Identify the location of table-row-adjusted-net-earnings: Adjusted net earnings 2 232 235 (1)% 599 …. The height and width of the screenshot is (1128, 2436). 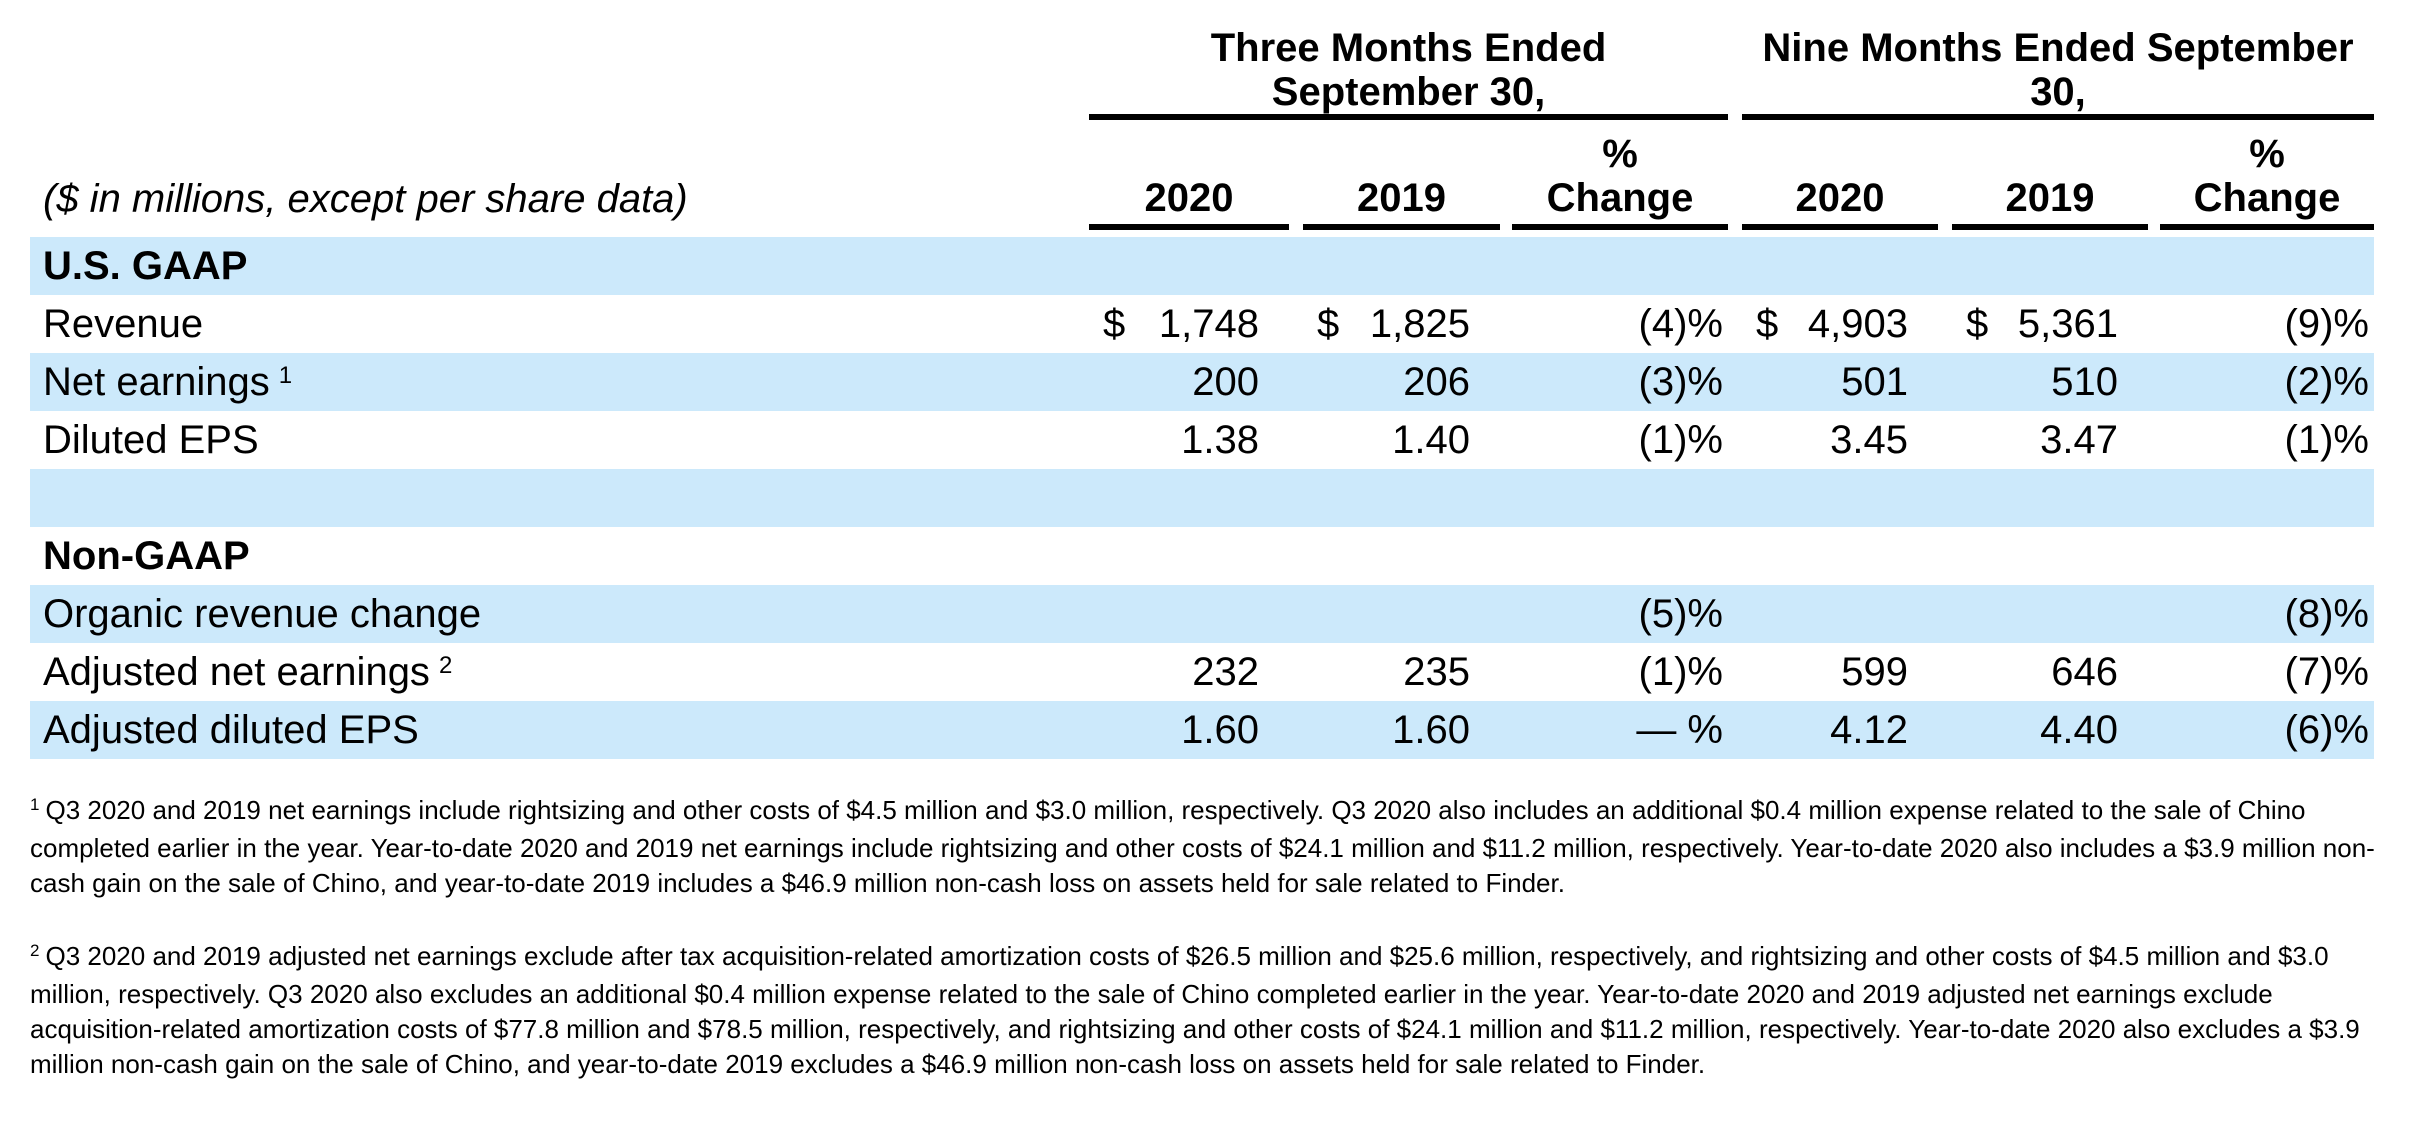
(1202, 672).